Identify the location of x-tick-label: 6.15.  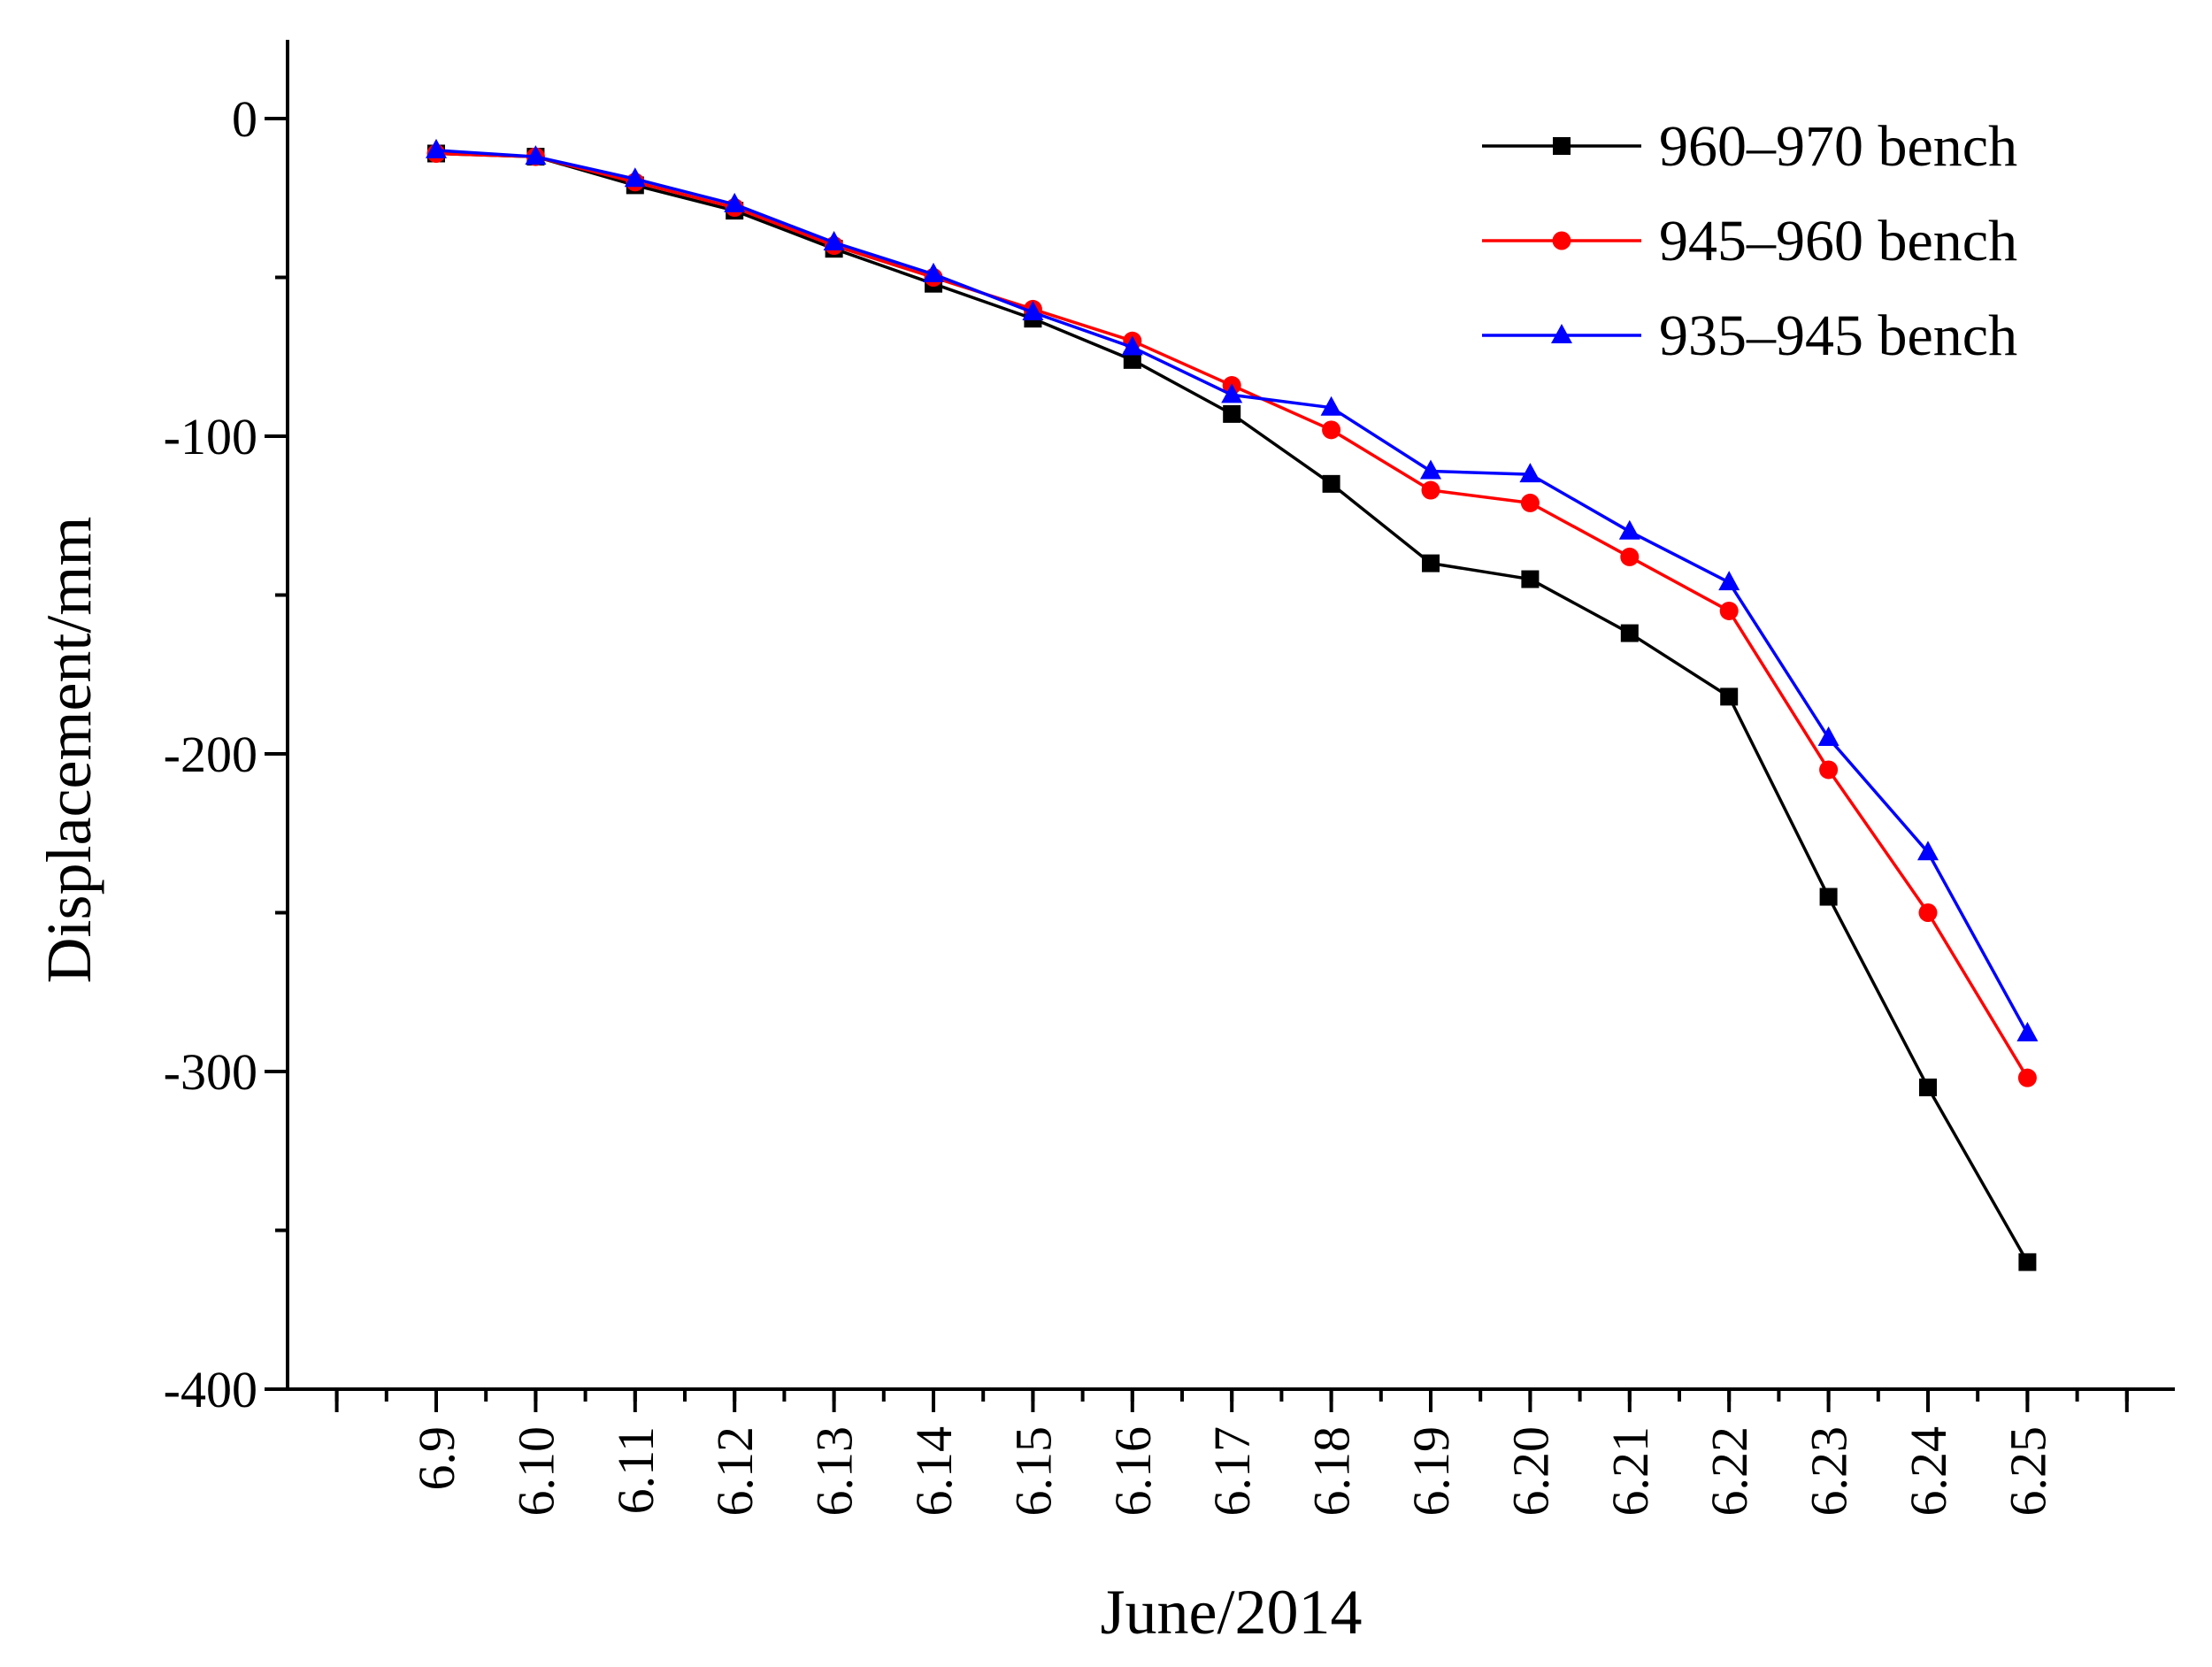
(1033, 1472).